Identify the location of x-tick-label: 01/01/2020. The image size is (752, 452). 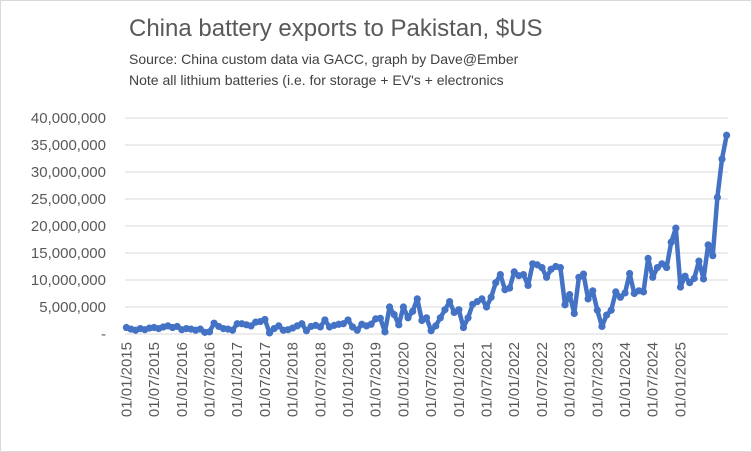
(403, 379).